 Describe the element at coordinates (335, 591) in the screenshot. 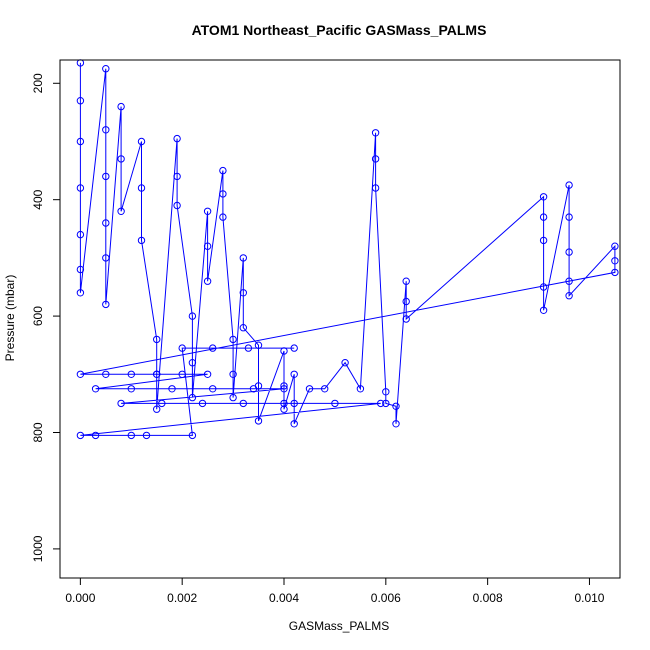

I see `x-axis: 0.000 0.002 0.004 0.006 0.008 0.010` at that location.